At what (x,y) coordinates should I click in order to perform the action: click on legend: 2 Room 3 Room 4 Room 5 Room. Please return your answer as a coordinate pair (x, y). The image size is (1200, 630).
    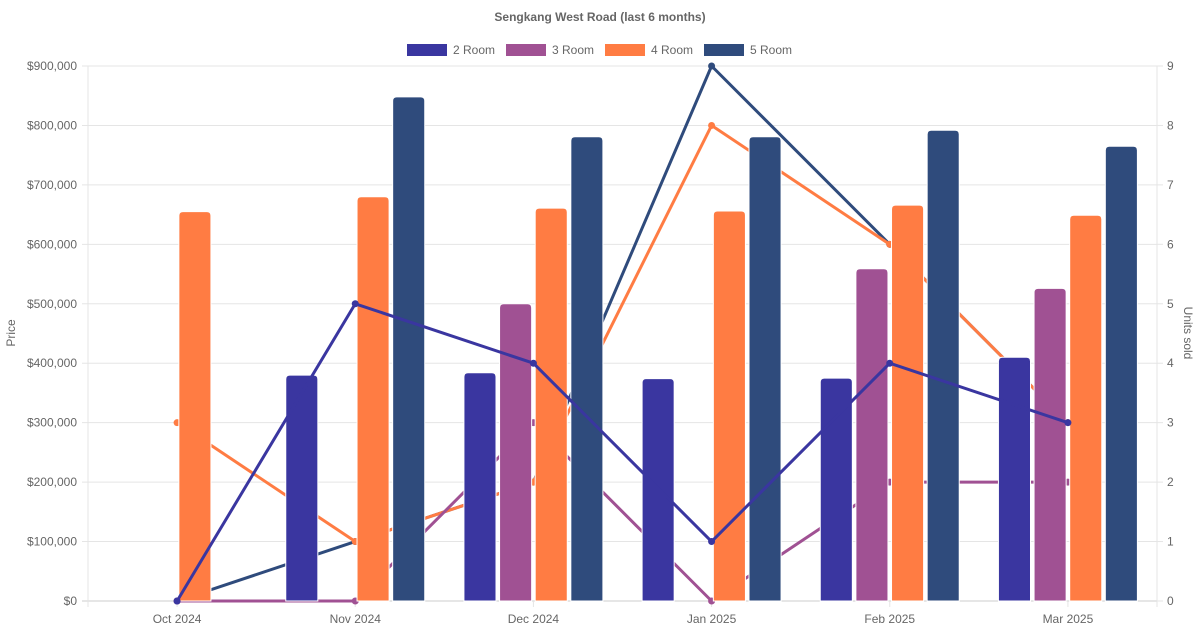
    Looking at the image, I should click on (599, 50).